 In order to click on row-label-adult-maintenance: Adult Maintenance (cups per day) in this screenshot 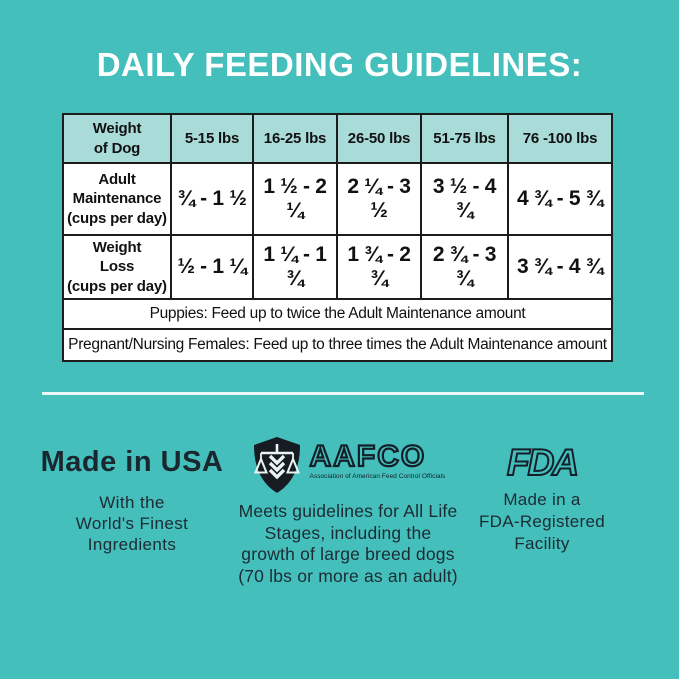, I will do `click(117, 199)`.